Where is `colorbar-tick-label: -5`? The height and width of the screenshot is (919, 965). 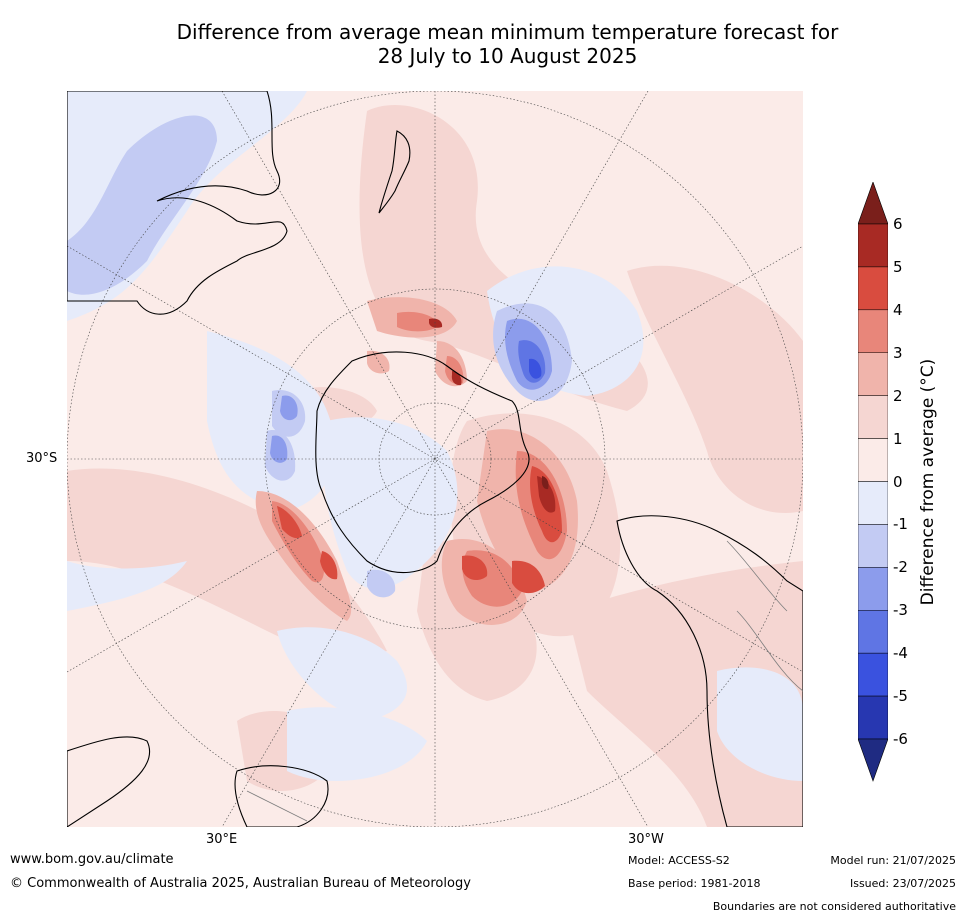 colorbar-tick-label: -5 is located at coordinates (900, 696).